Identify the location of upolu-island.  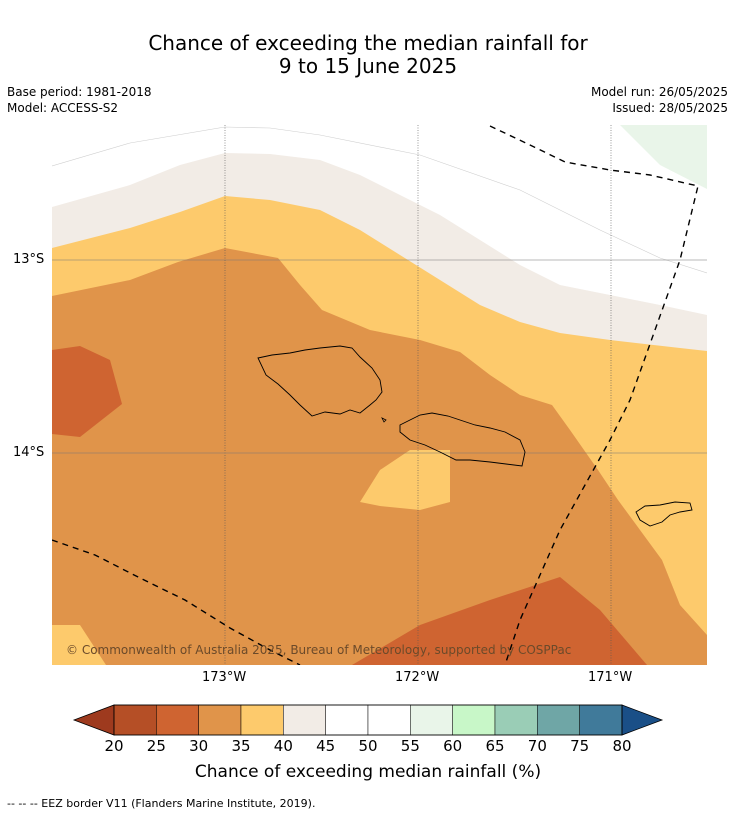
(462, 439).